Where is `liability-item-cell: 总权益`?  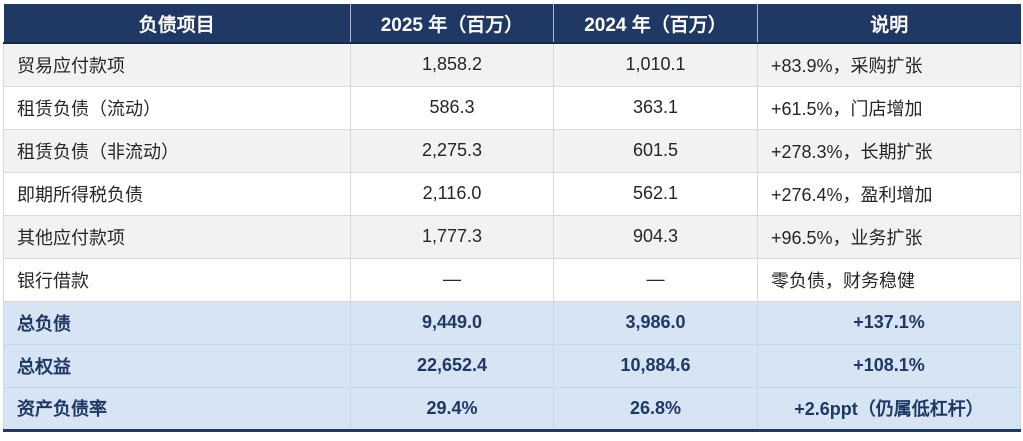 liability-item-cell: 总权益 is located at coordinates (177, 365).